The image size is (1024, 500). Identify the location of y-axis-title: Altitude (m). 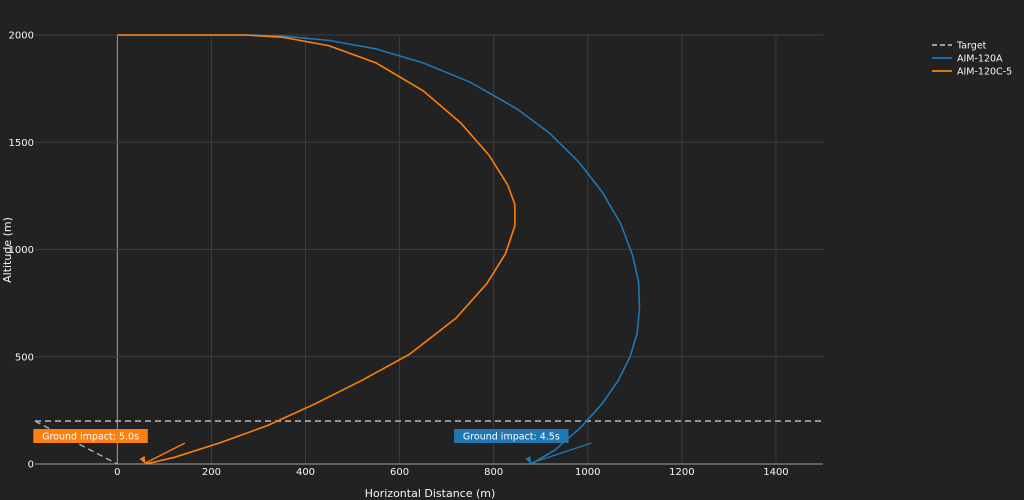
(7, 250).